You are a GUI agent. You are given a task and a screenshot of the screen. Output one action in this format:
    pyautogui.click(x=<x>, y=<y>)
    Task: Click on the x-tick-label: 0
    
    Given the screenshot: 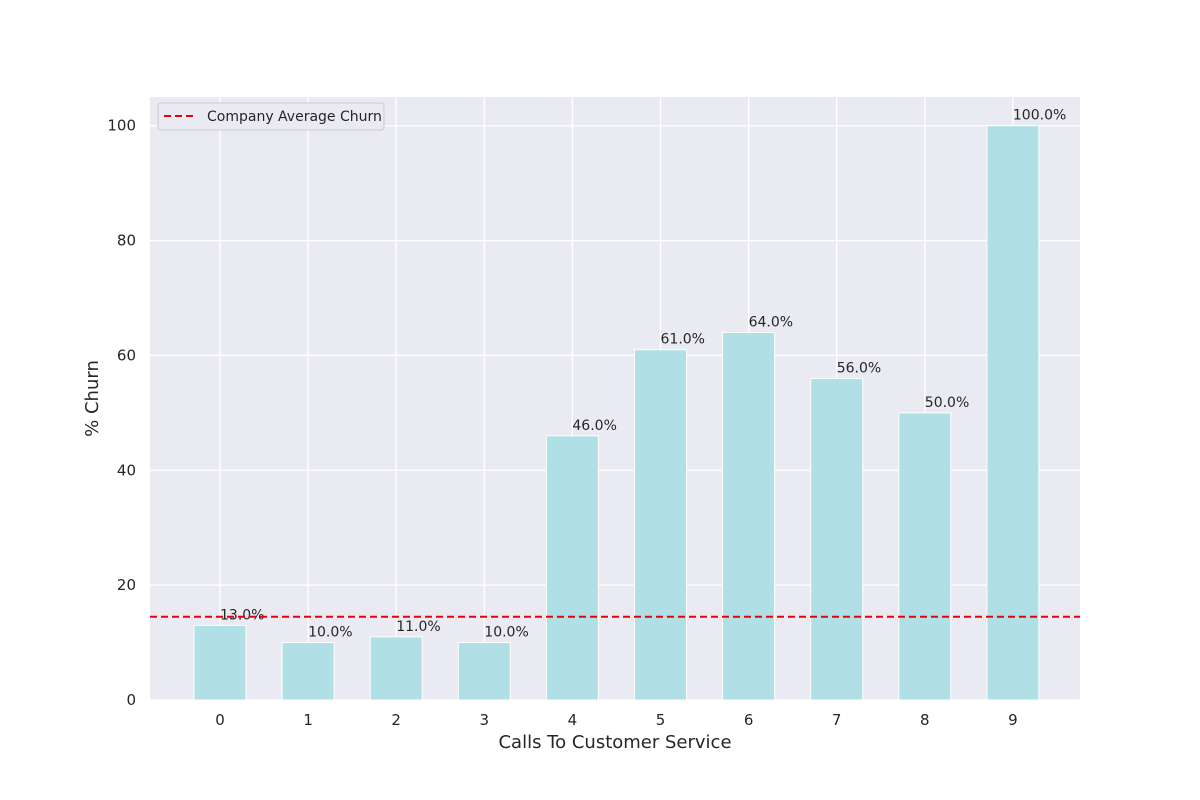 What is the action you would take?
    pyautogui.click(x=220, y=720)
    